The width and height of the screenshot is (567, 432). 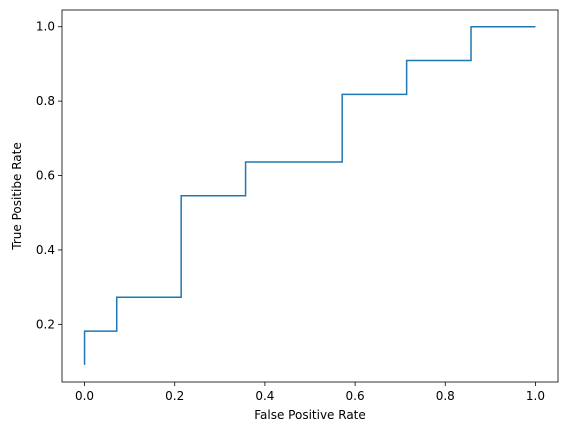 I want to click on y-tick-label: 0.6, so click(x=45, y=176).